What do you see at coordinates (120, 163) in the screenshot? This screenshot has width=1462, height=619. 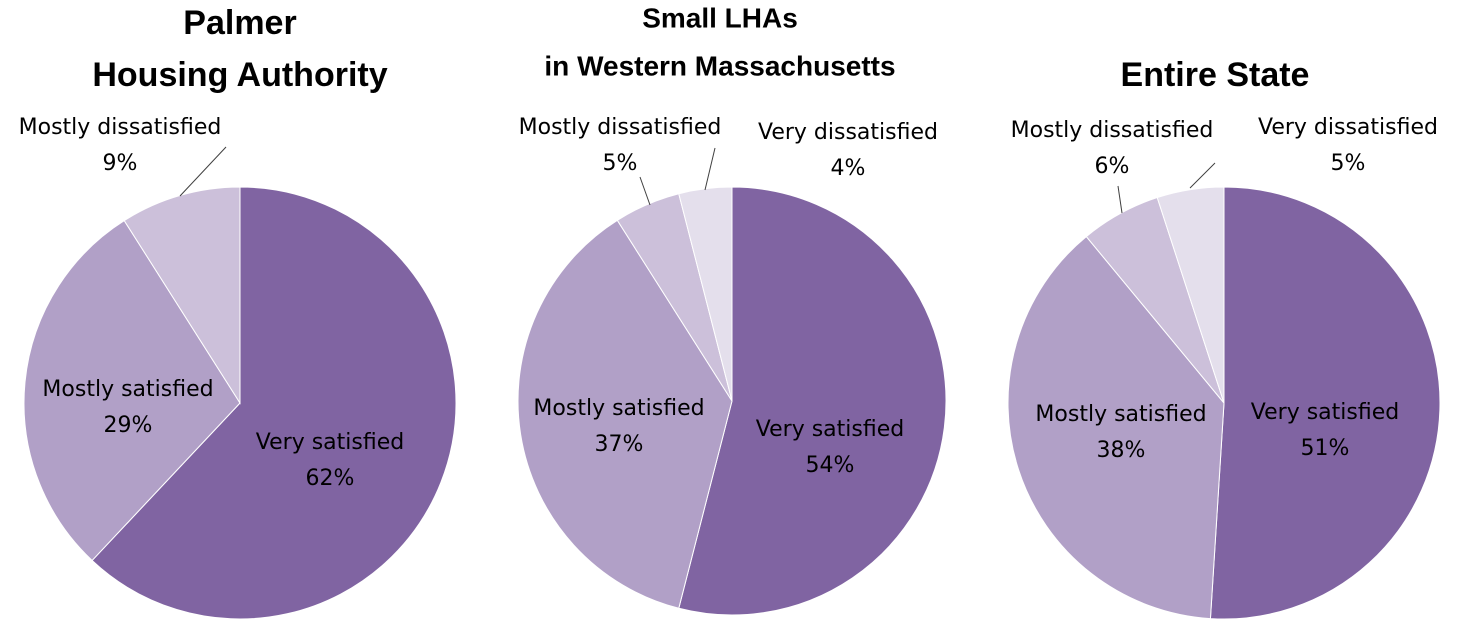 I see `slice-value: 9%` at bounding box center [120, 163].